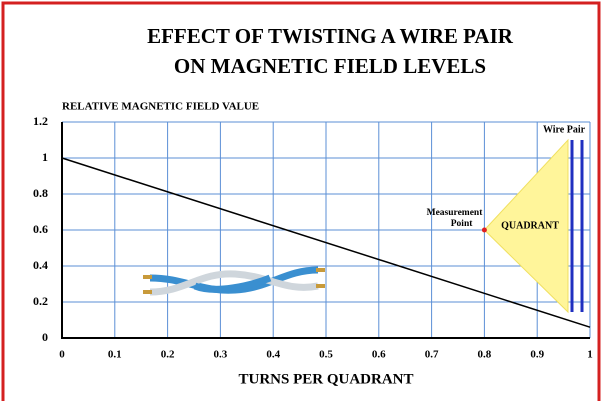 The image size is (602, 401). I want to click on y-tick-label: 0.2, so click(40, 301).